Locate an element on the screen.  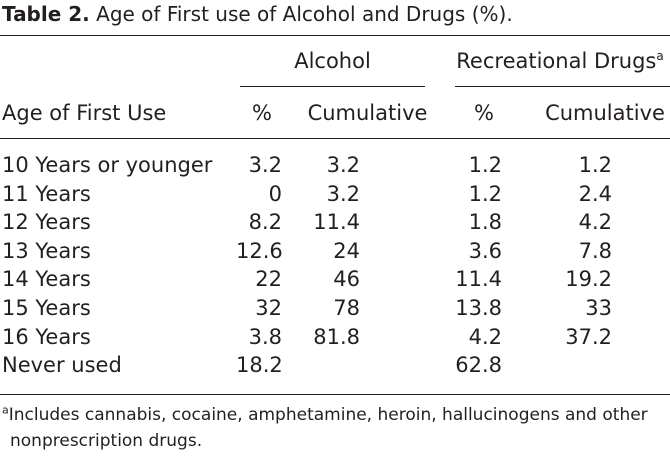
cell-alcohol-pct: 3.2 is located at coordinates (265, 165).